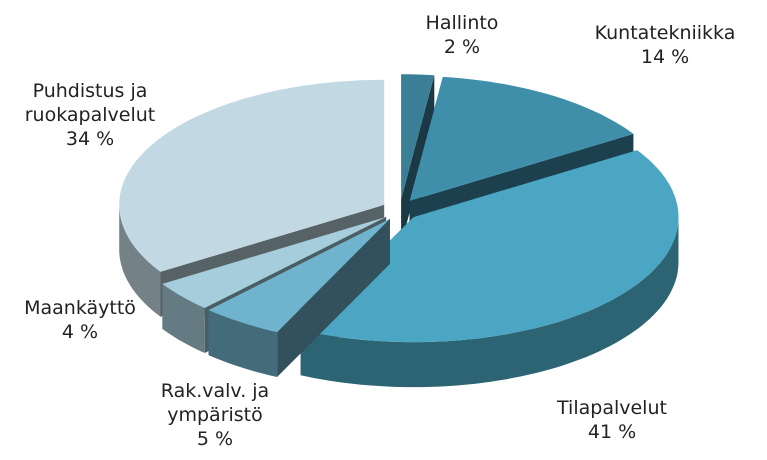 The height and width of the screenshot is (460, 767). I want to click on value-label: 14 %, so click(665, 57).